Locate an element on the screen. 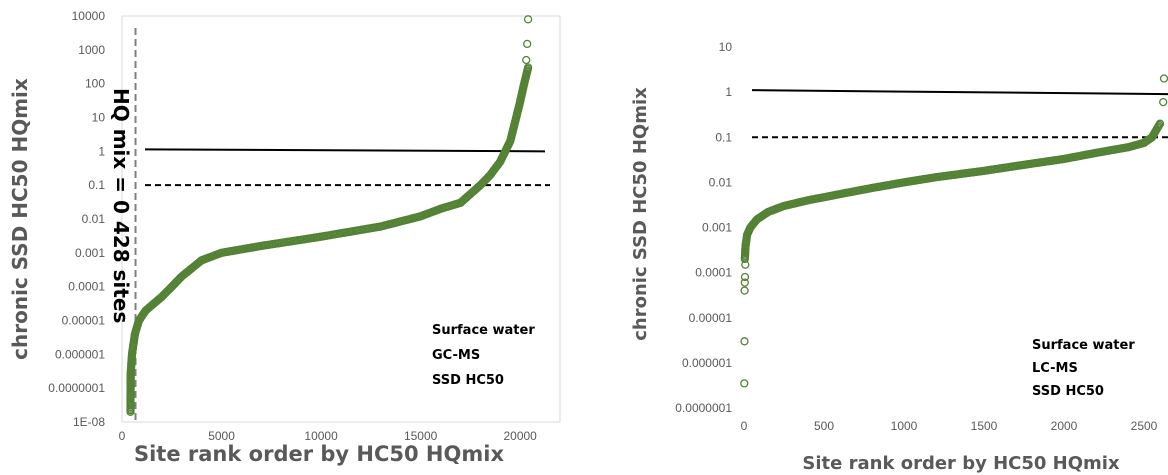  x-tick-label: 15000 is located at coordinates (421, 436).